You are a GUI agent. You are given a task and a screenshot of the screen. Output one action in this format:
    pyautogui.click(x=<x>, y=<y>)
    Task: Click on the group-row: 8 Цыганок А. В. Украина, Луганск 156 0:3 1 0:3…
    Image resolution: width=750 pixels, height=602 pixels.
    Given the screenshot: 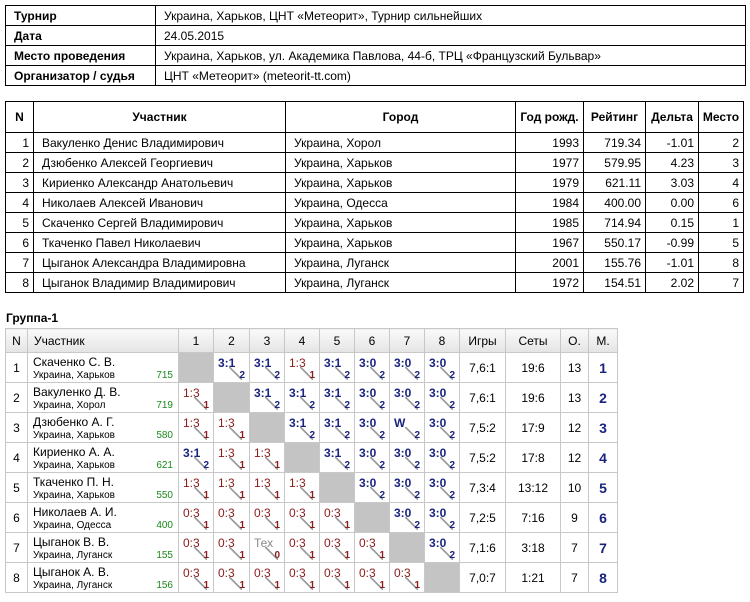 What is the action you would take?
    pyautogui.click(x=311, y=577)
    